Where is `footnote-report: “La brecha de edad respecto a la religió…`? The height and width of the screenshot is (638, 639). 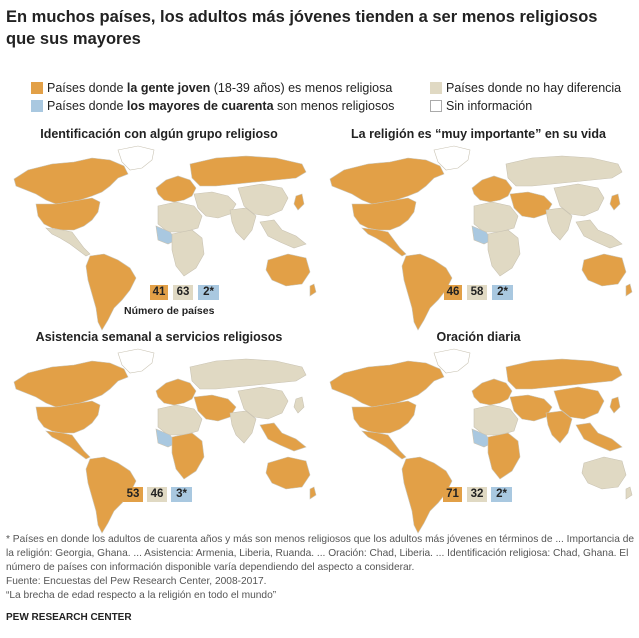
footnote-report: “La brecha de edad respecto a la religió… is located at coordinates (141, 595).